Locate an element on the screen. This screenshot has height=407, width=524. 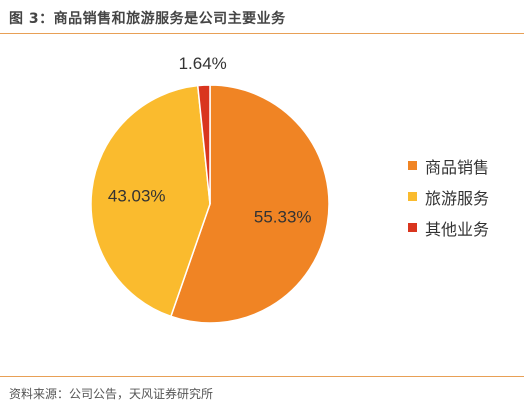
legend-swatch-goods is located at coordinates (412, 165).